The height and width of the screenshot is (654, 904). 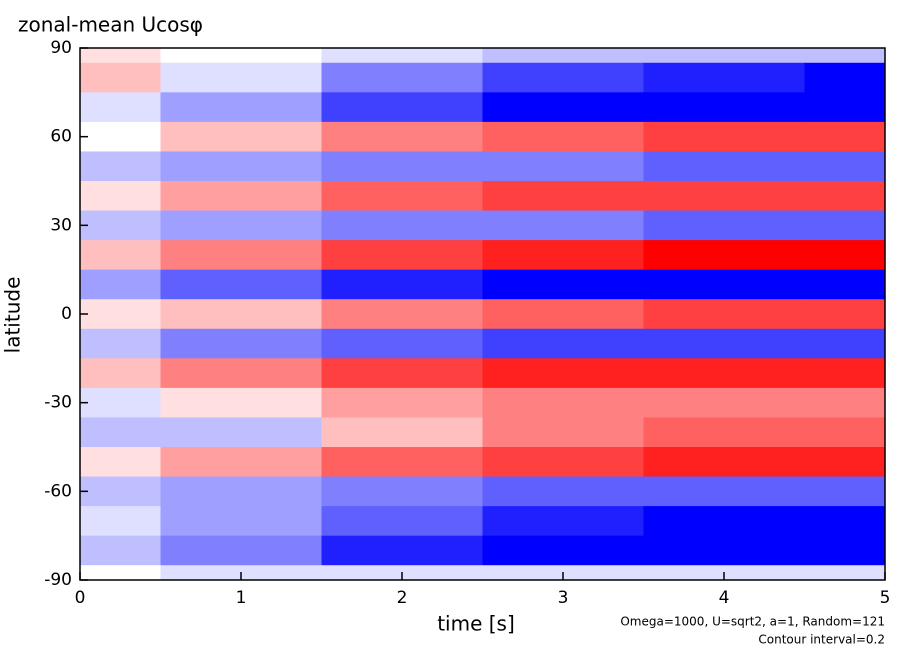 What do you see at coordinates (241, 598) in the screenshot?
I see `x-tick-label: 1` at bounding box center [241, 598].